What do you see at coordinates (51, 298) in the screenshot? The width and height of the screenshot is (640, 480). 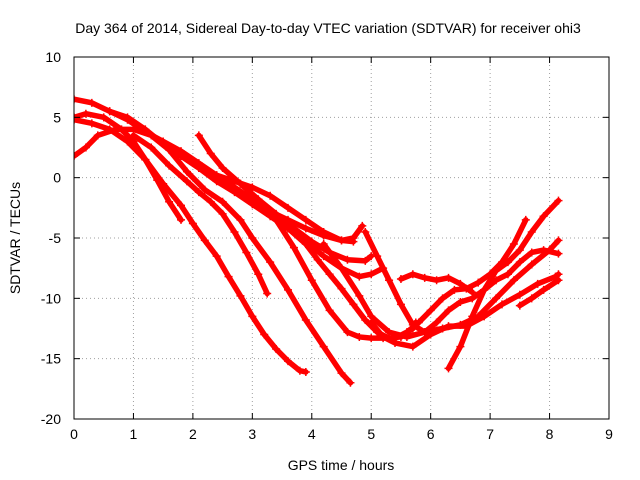 I see `y-tick-label: -10` at bounding box center [51, 298].